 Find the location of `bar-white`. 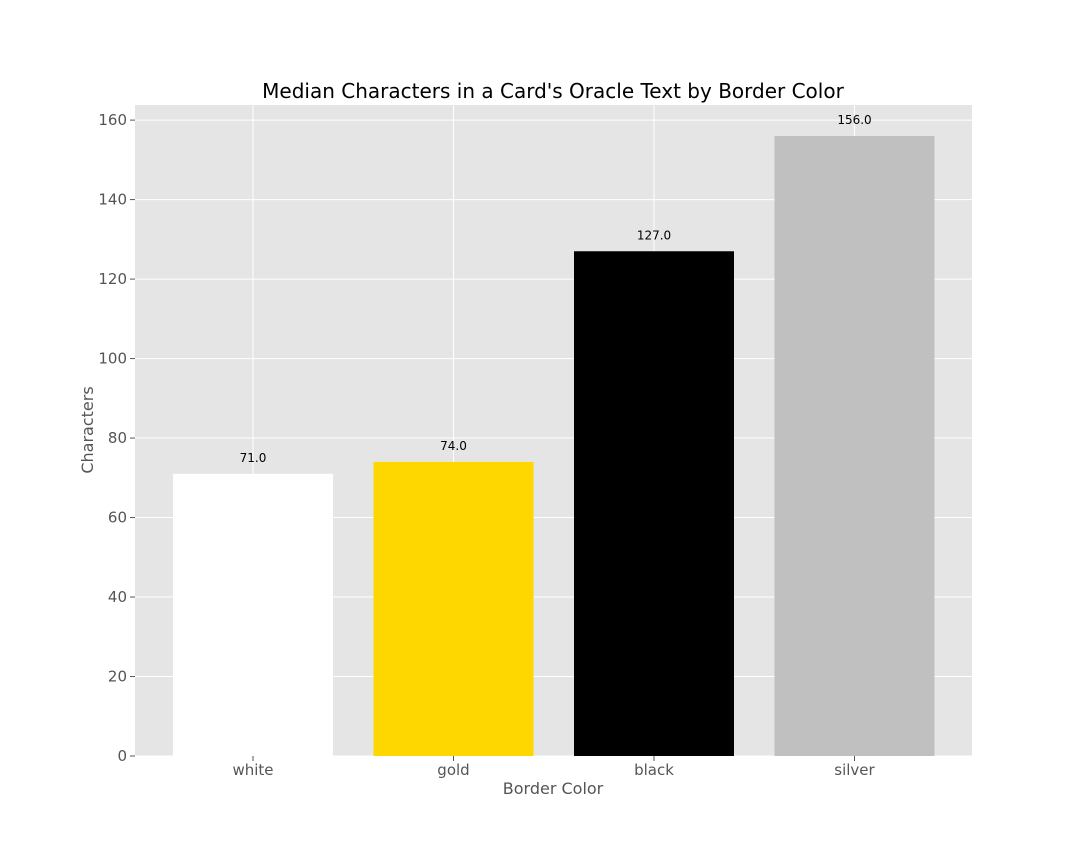

bar-white is located at coordinates (253, 614).